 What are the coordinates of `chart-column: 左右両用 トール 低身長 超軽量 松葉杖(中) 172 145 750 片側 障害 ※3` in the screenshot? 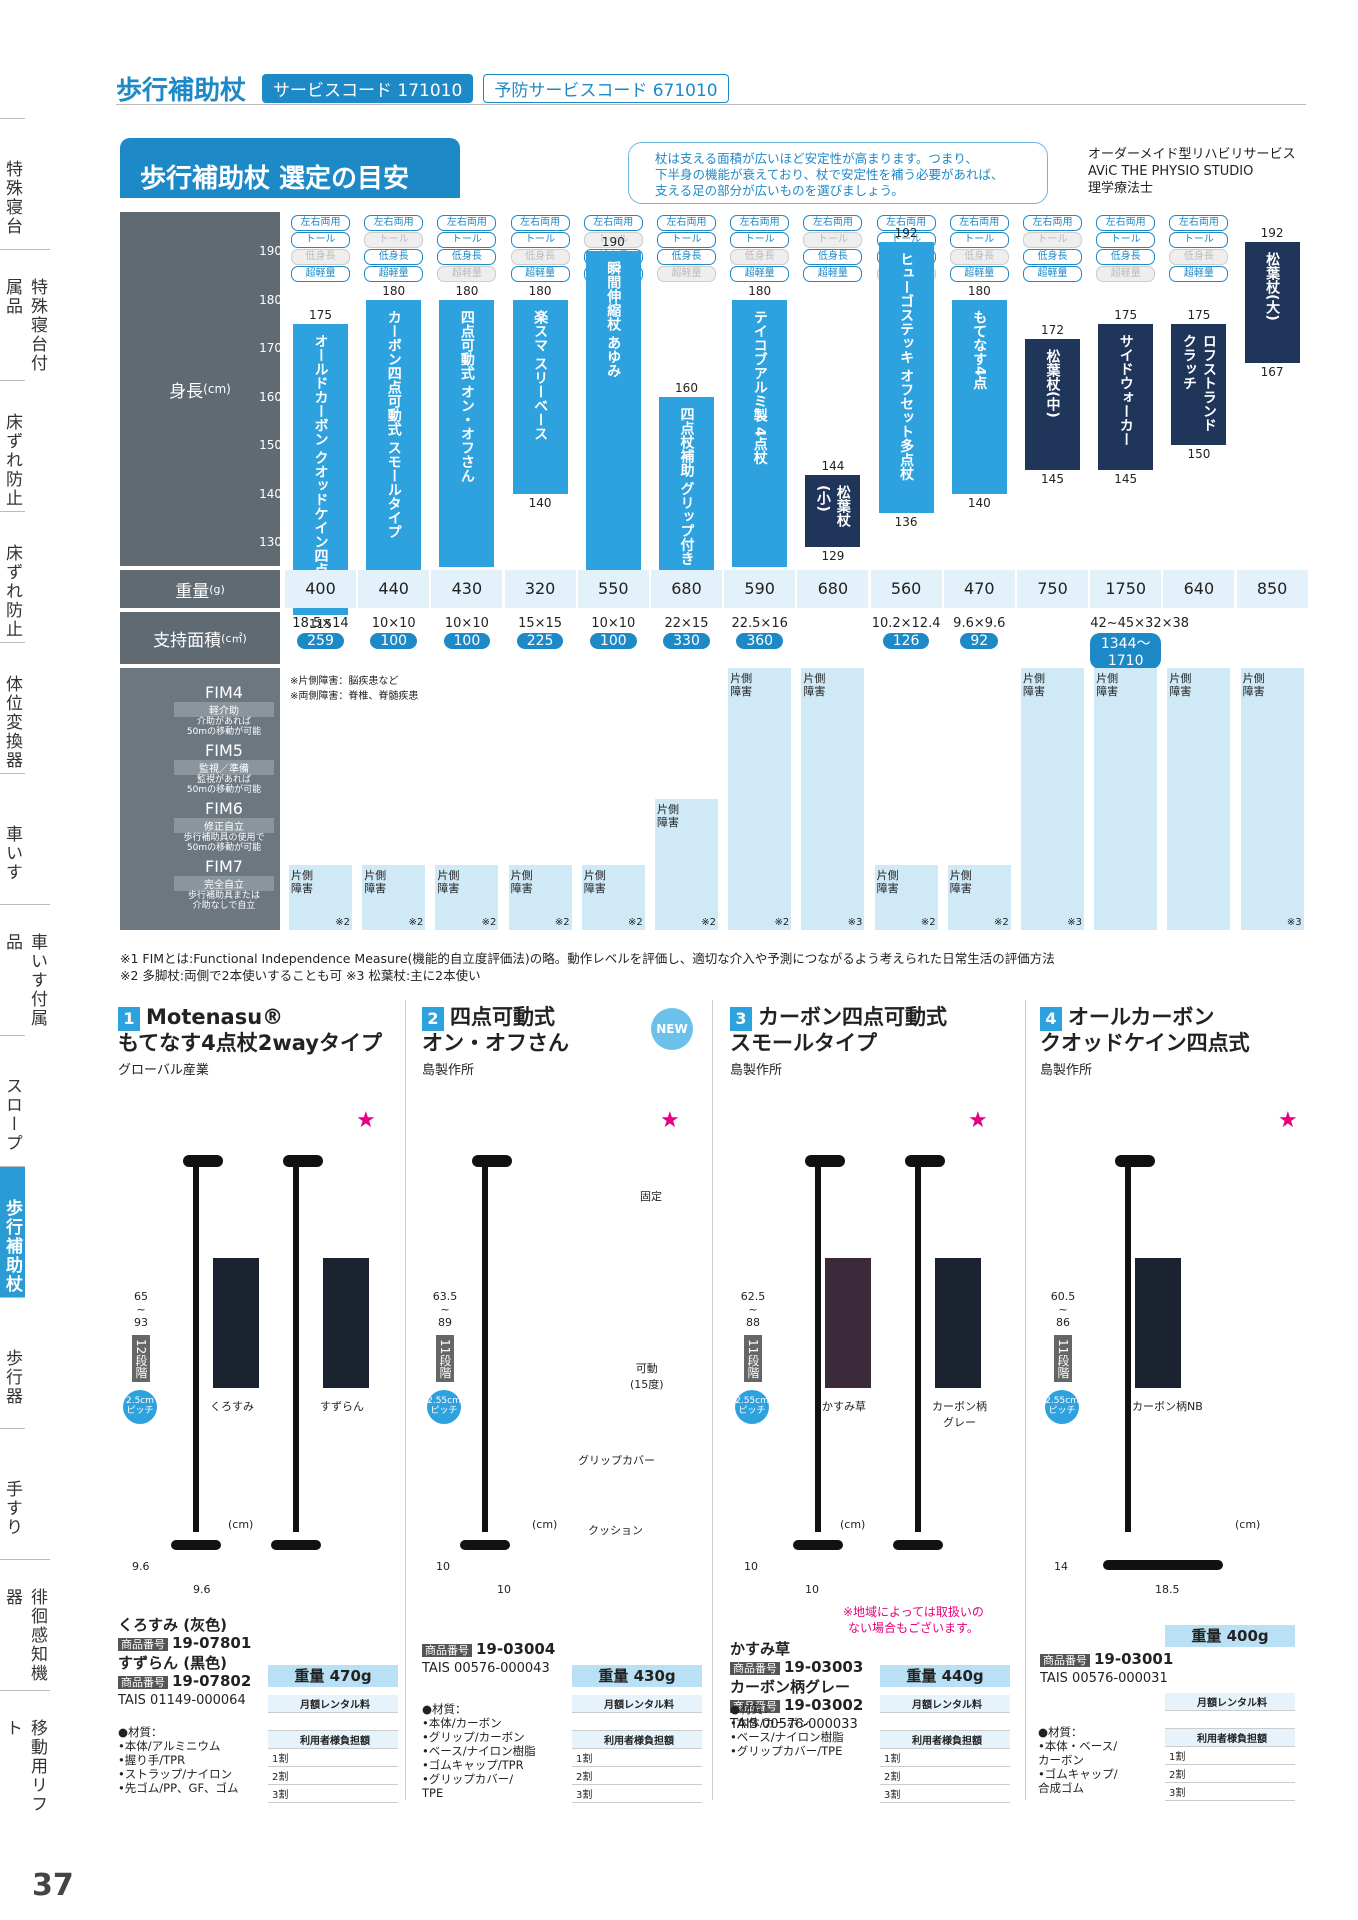 It's located at (1052, 571).